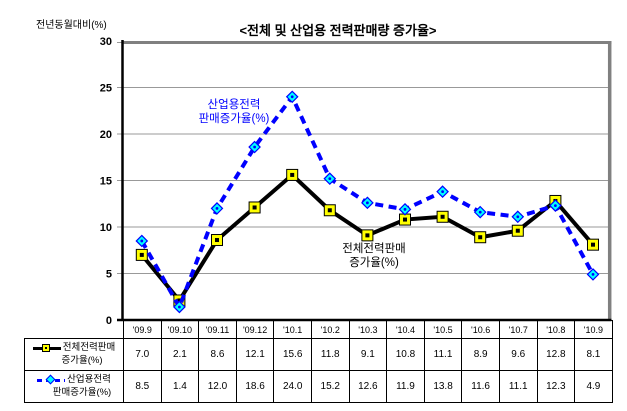 The image size is (627, 411). I want to click on table-value-cell: 15.2, so click(330, 386).